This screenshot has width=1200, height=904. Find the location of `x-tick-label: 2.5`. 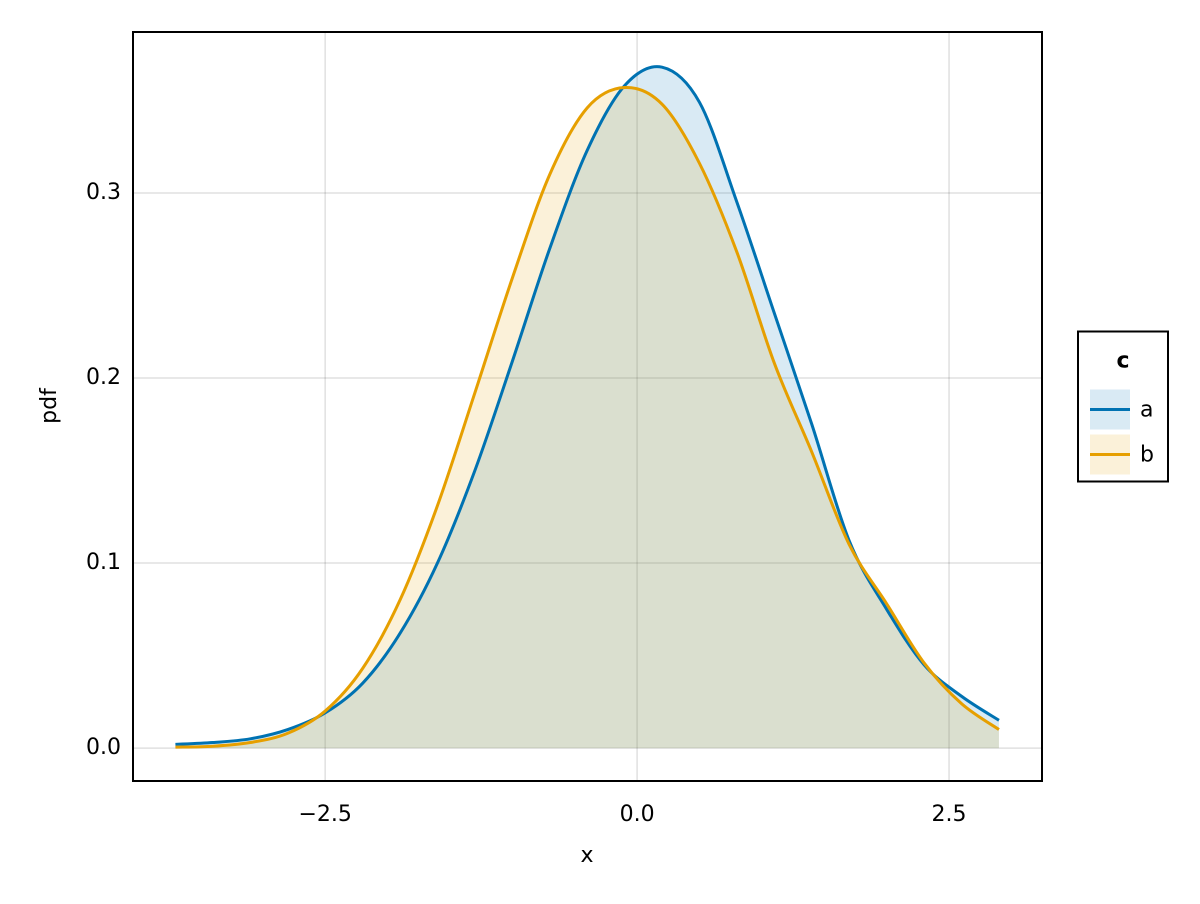

x-tick-label: 2.5 is located at coordinates (949, 814).